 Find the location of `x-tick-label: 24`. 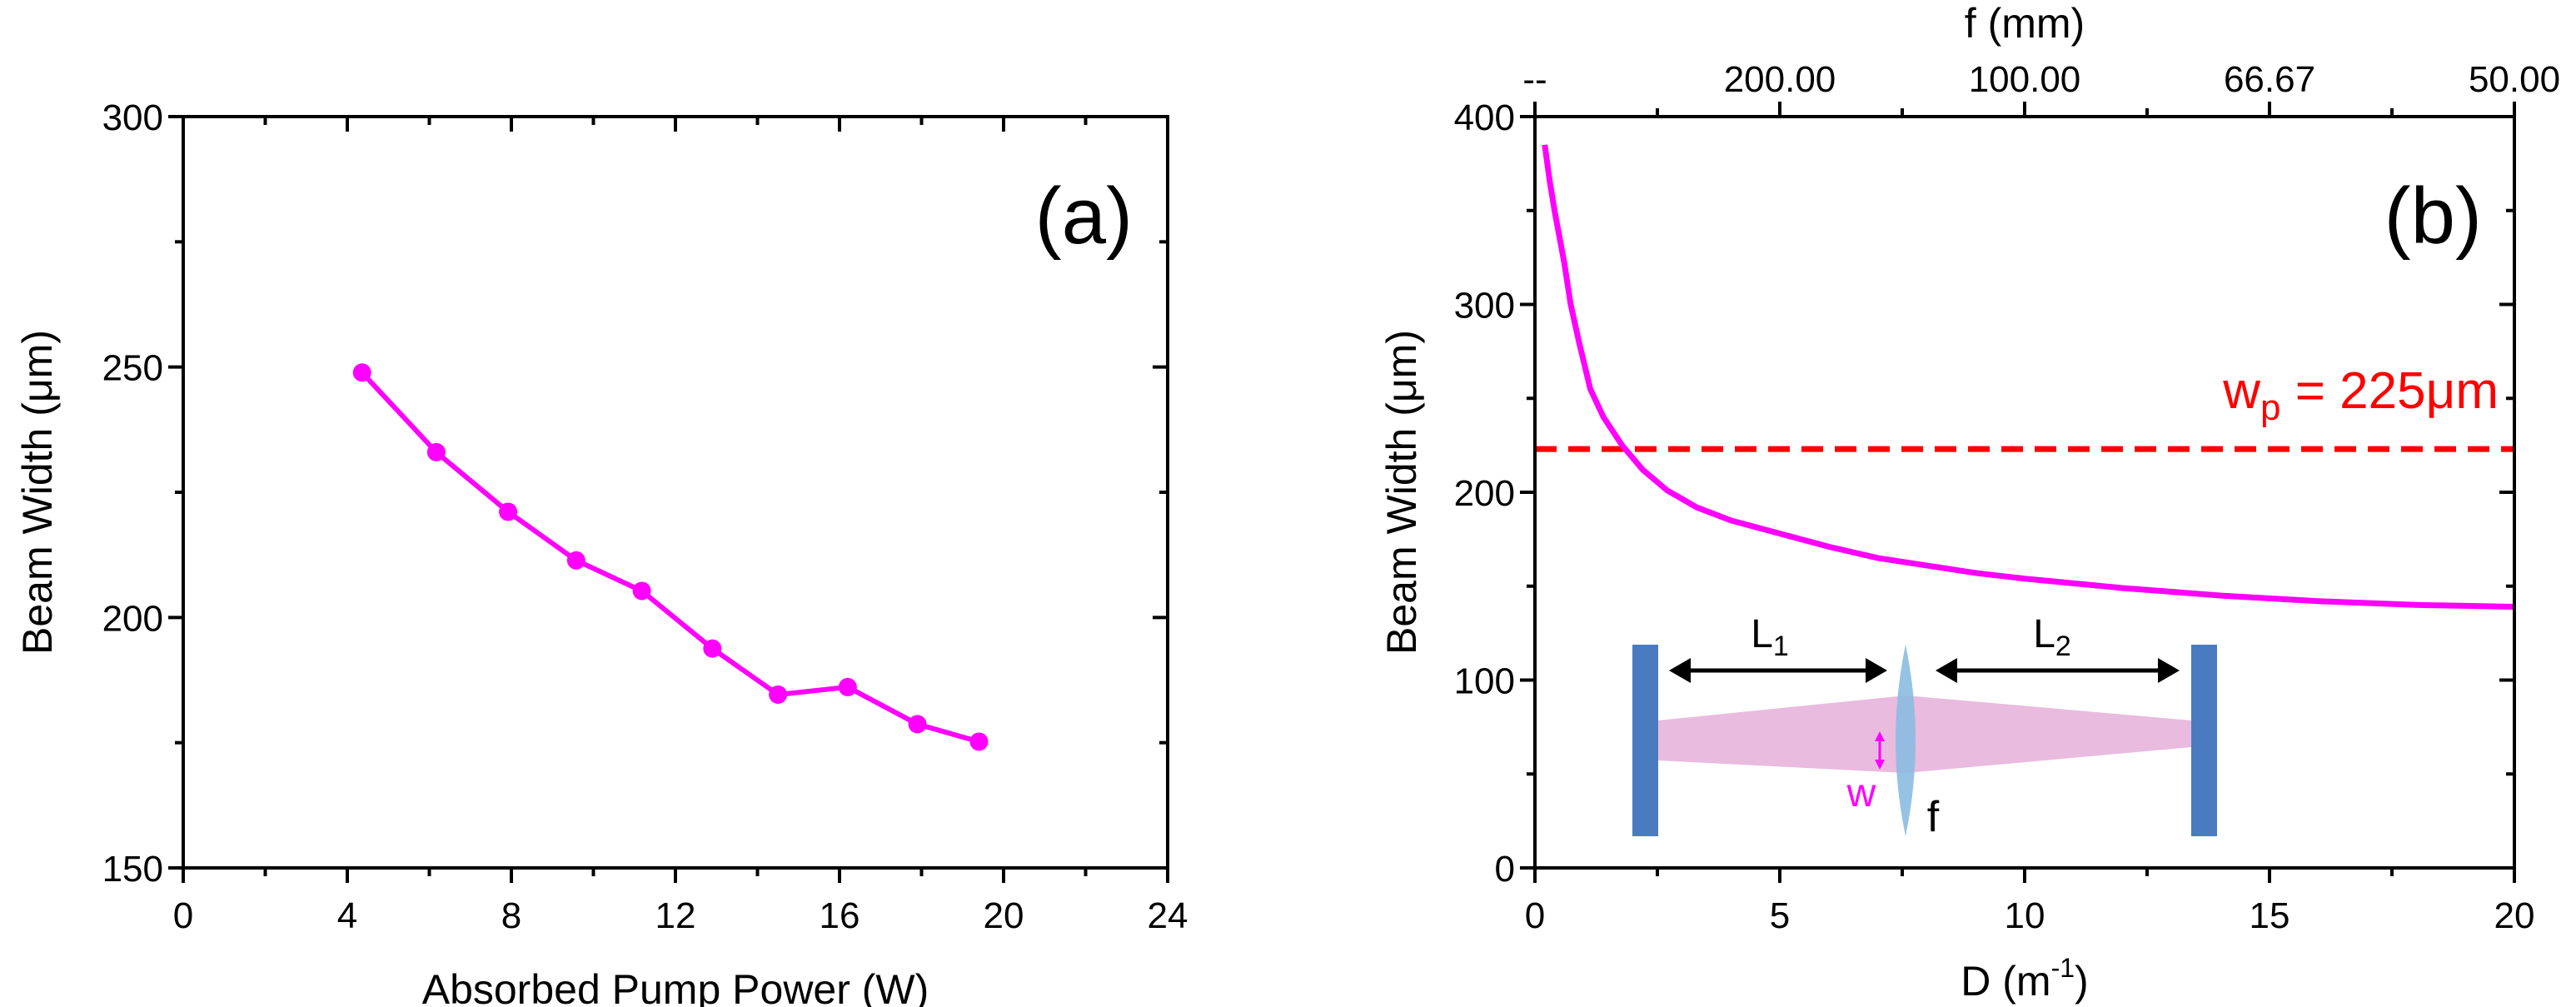

x-tick-label: 24 is located at coordinates (1168, 915).